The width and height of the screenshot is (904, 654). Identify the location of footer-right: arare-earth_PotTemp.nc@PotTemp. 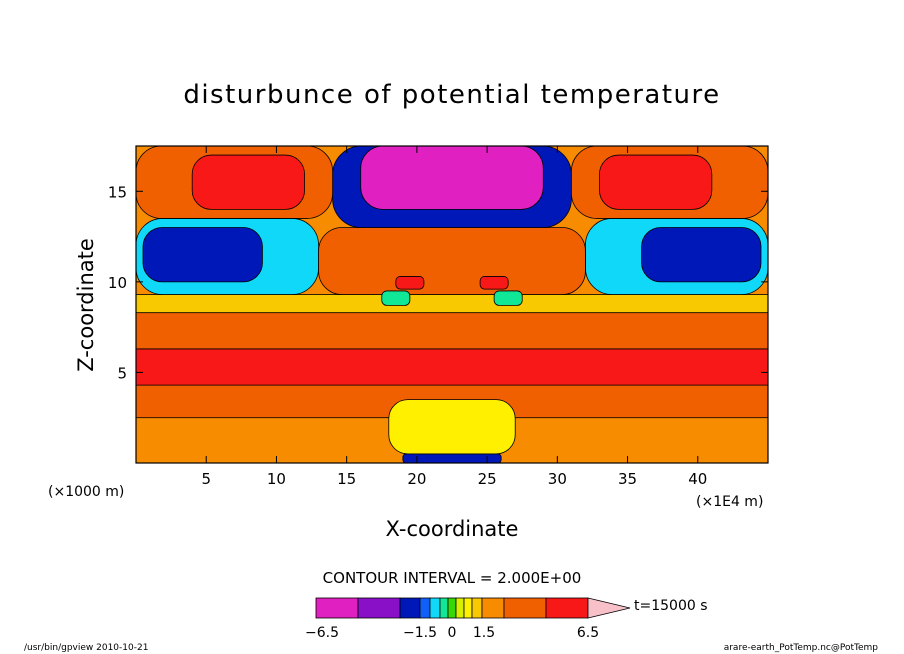
(801, 648).